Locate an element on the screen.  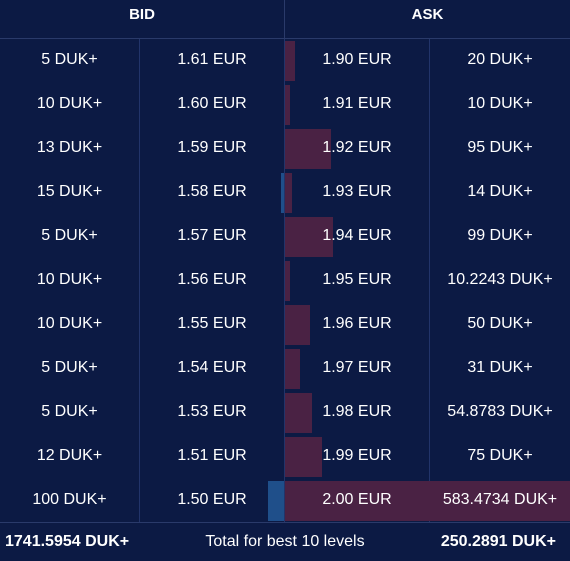
bid-quantity: 100 DUK+ is located at coordinates (69, 499).